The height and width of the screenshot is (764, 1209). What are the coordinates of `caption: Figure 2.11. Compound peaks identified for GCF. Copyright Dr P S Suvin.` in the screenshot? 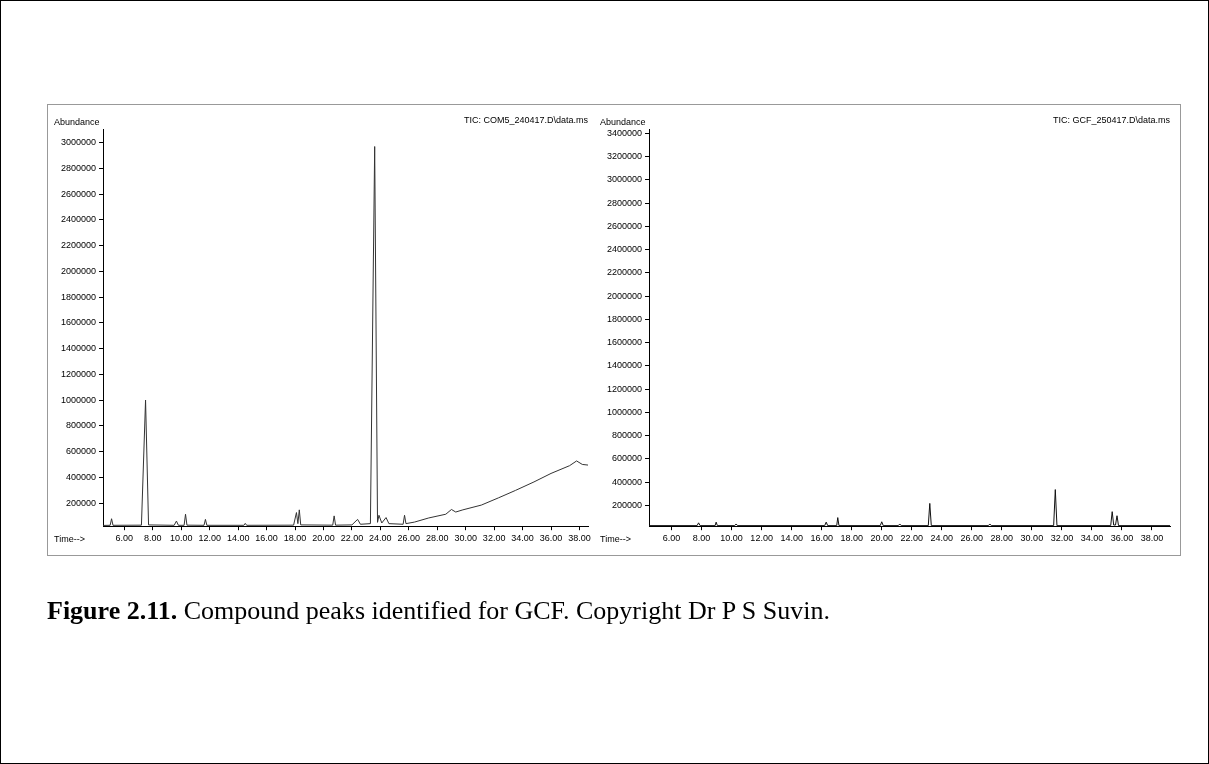 It's located at (439, 611).